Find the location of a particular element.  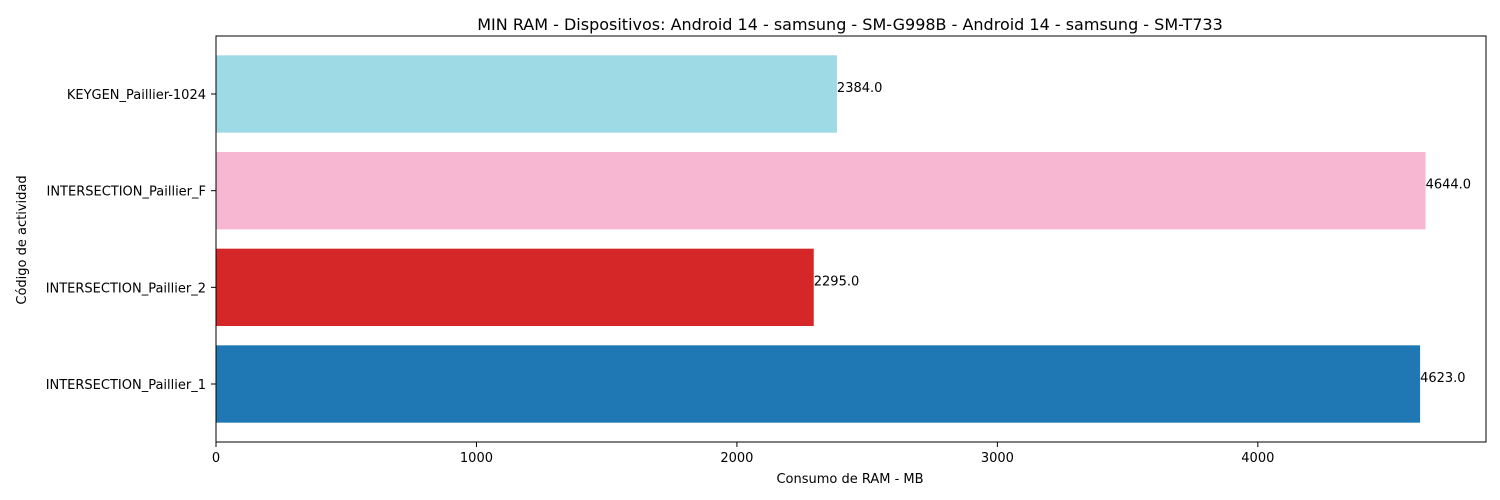

data-label: 4623.0 is located at coordinates (1443, 378).